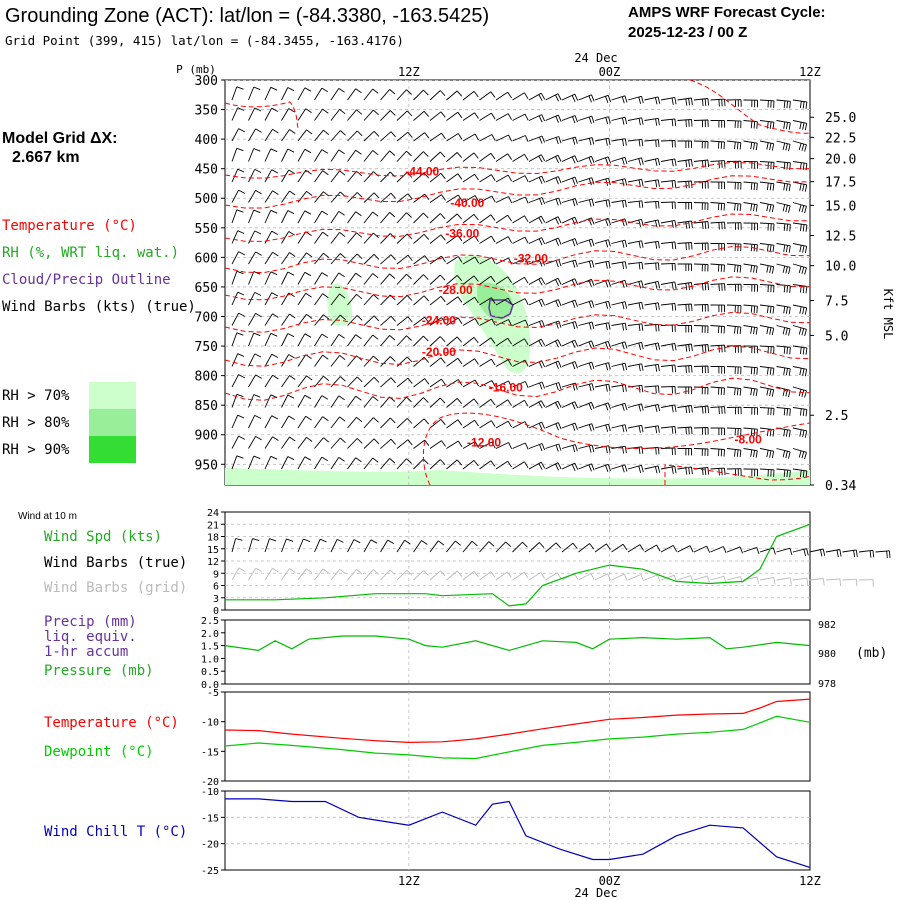 The height and width of the screenshot is (900, 900). I want to click on pressure-right-tick-label: 978, so click(827, 684).